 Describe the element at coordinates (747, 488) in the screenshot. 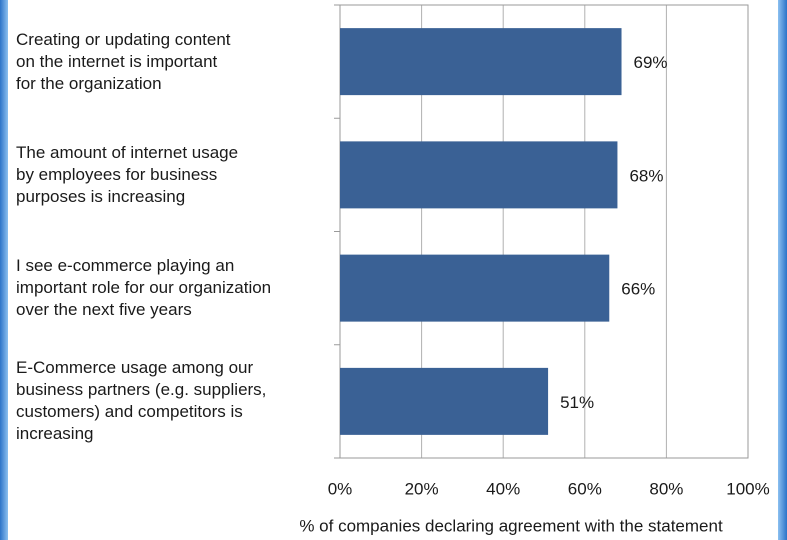

I see `x-tick-label: 100%` at that location.